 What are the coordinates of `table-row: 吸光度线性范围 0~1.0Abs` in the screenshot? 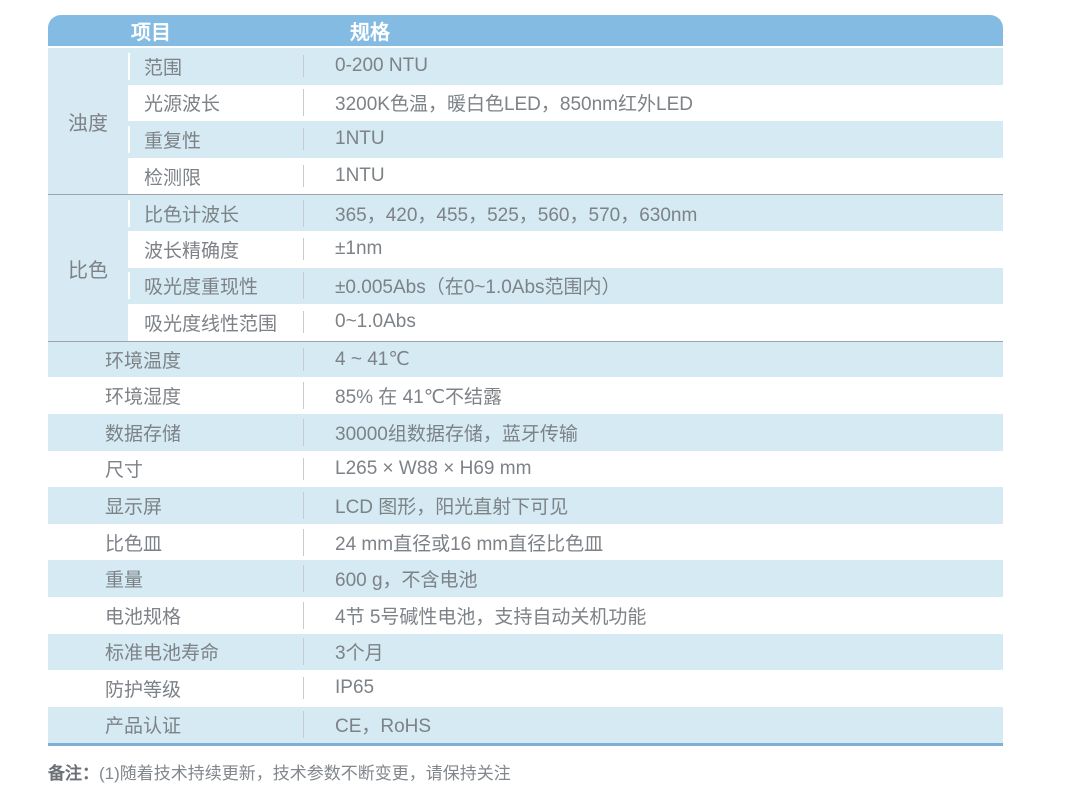 It's located at (565, 322).